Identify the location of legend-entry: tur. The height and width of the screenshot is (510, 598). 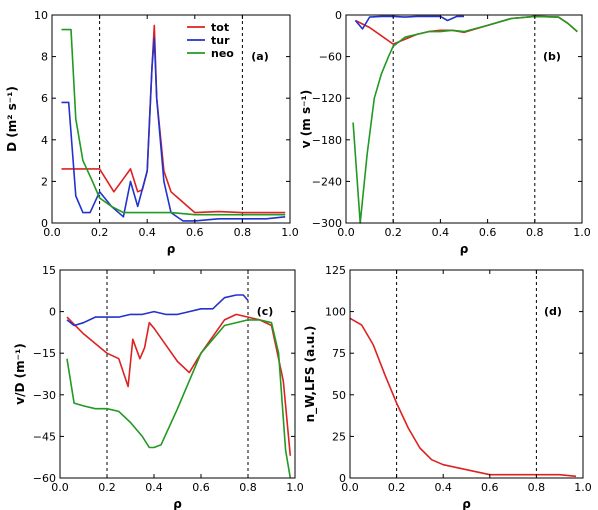
(220, 40).